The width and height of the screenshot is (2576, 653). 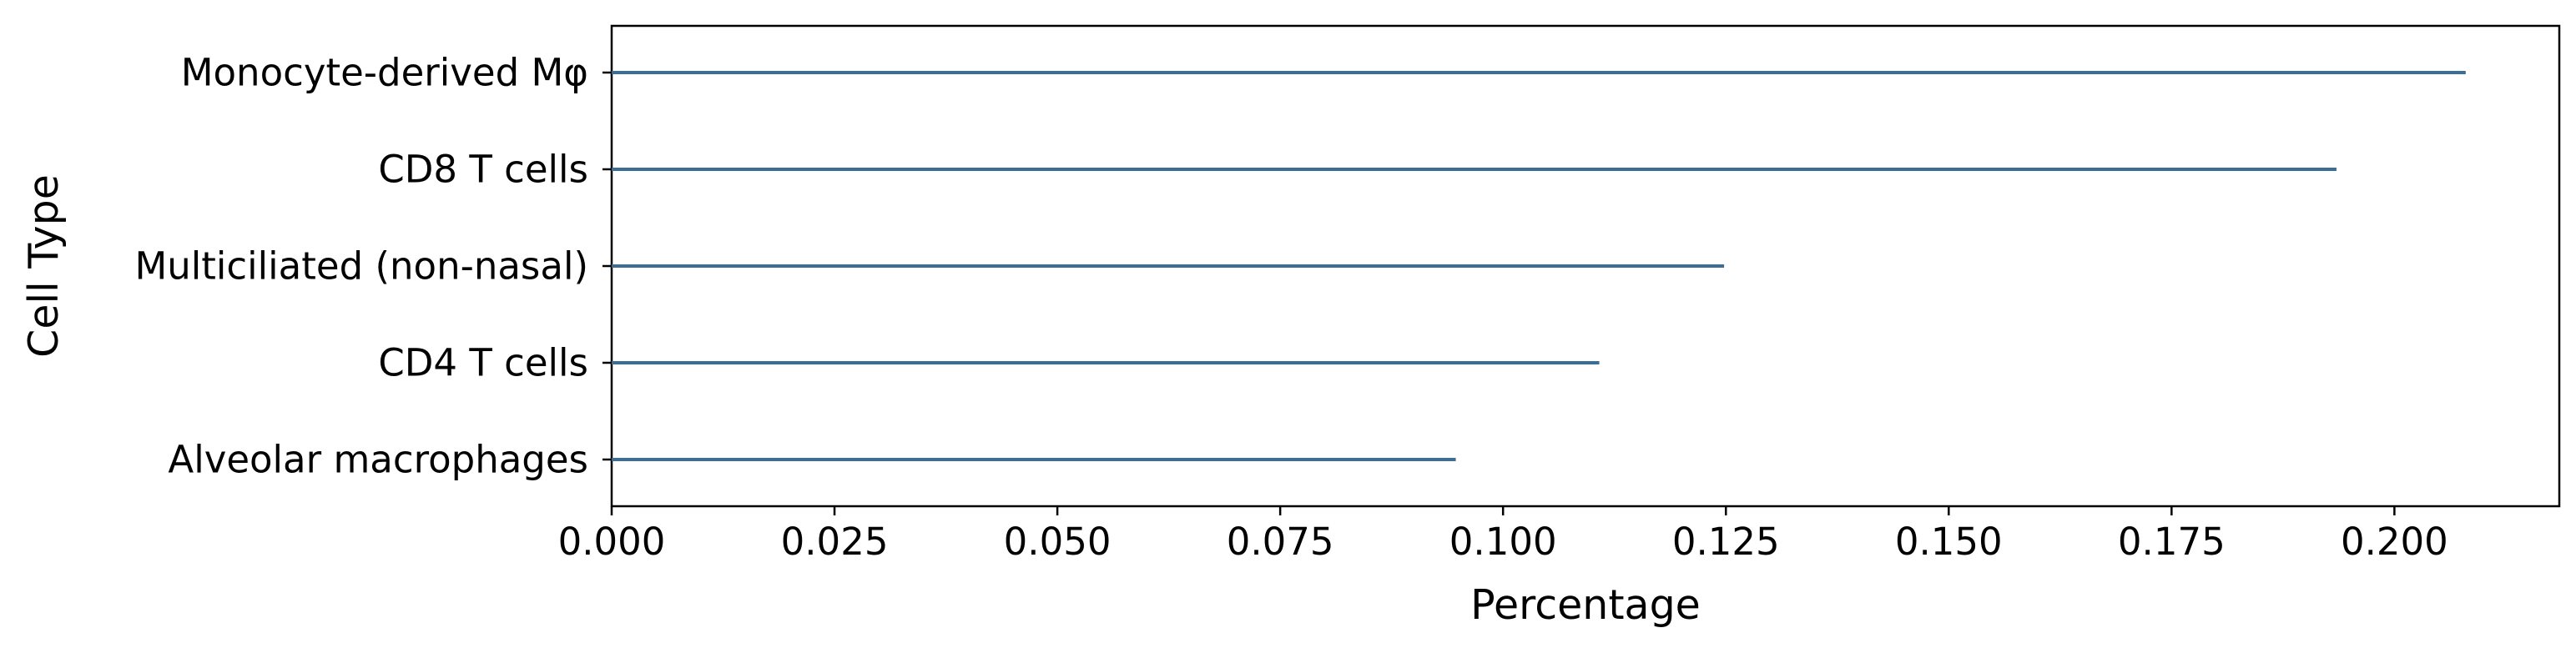 What do you see at coordinates (1503, 542) in the screenshot?
I see `x-tick-label-4: 0.100` at bounding box center [1503, 542].